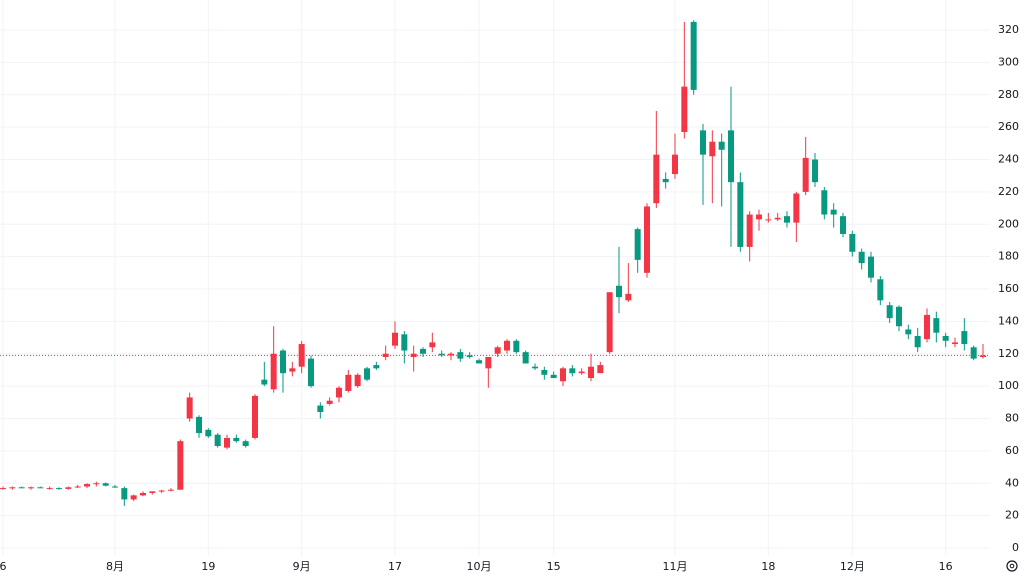  Describe the element at coordinates (554, 566) in the screenshot. I see `x-tick-label: 15` at that location.